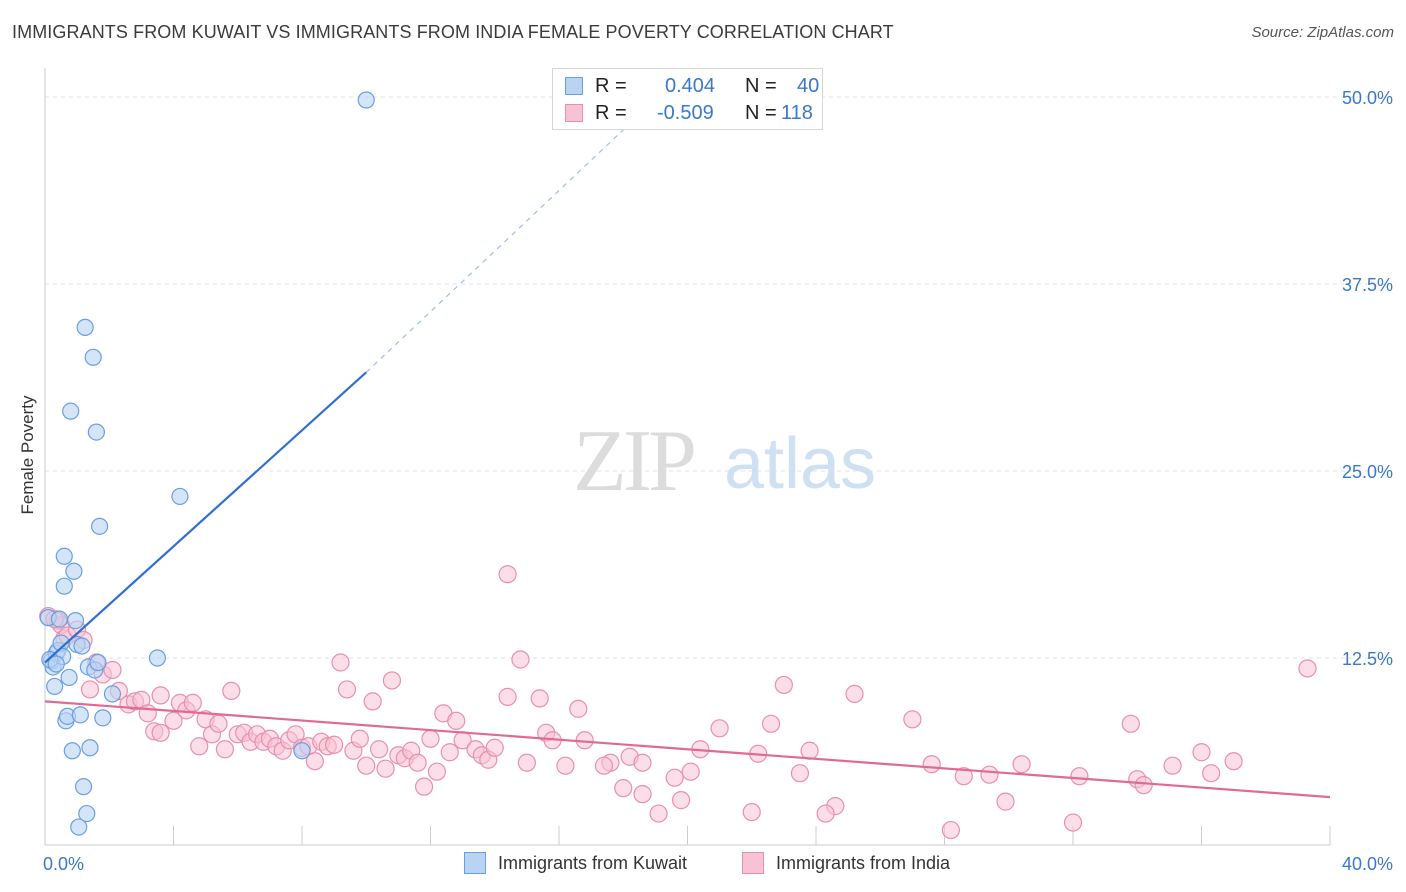 The width and height of the screenshot is (1406, 892). I want to click on kuwait-r-label: R =, so click(611, 86).